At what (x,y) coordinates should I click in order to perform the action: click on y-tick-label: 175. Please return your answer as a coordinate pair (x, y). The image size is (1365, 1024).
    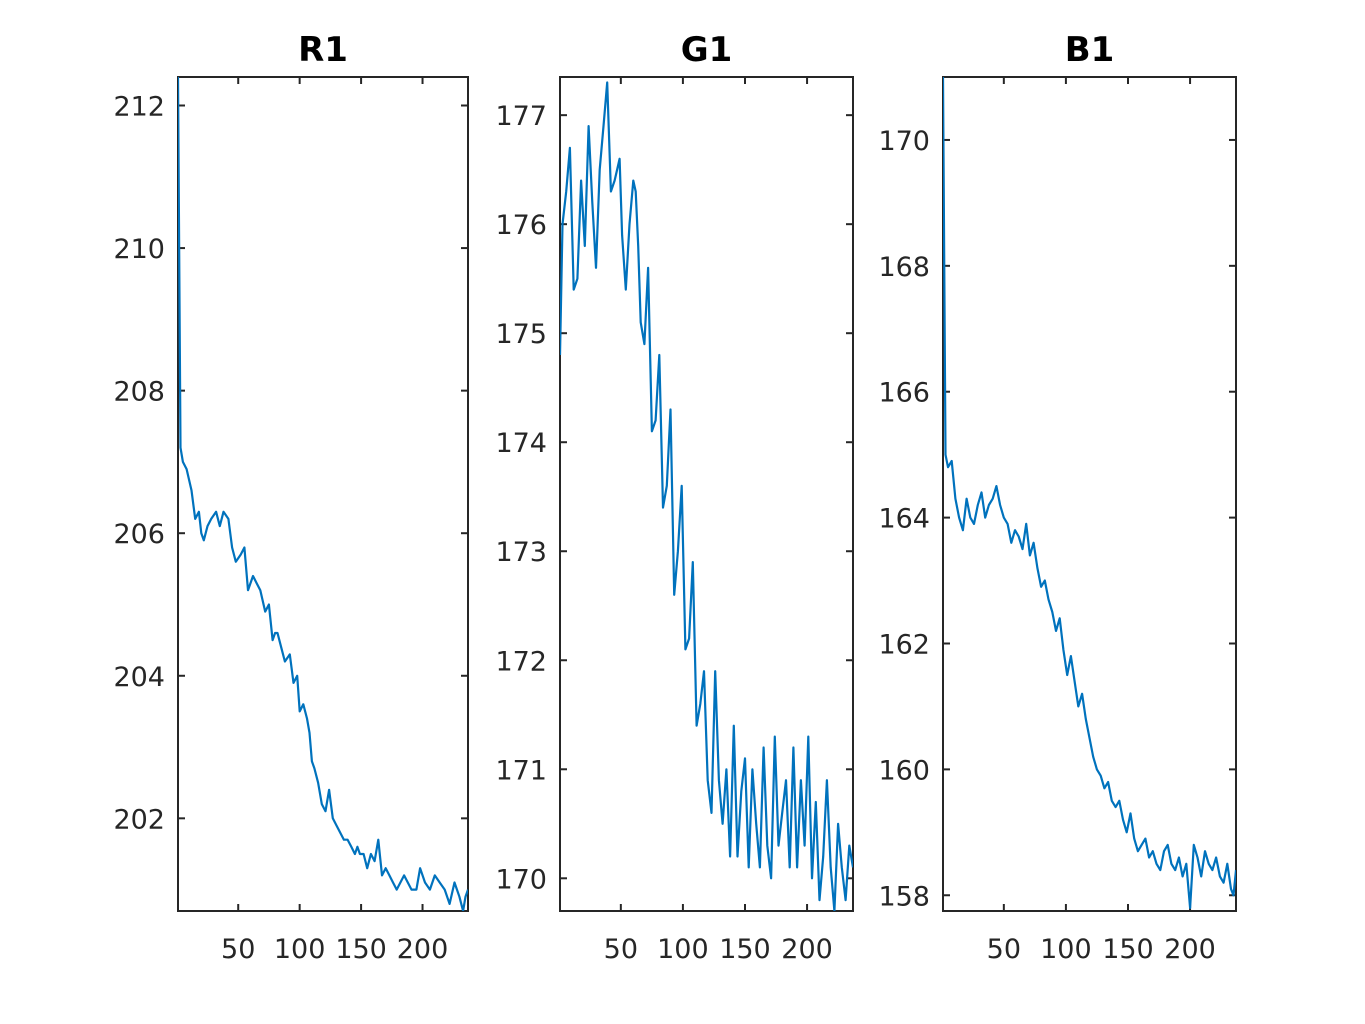
    Looking at the image, I should click on (521, 334).